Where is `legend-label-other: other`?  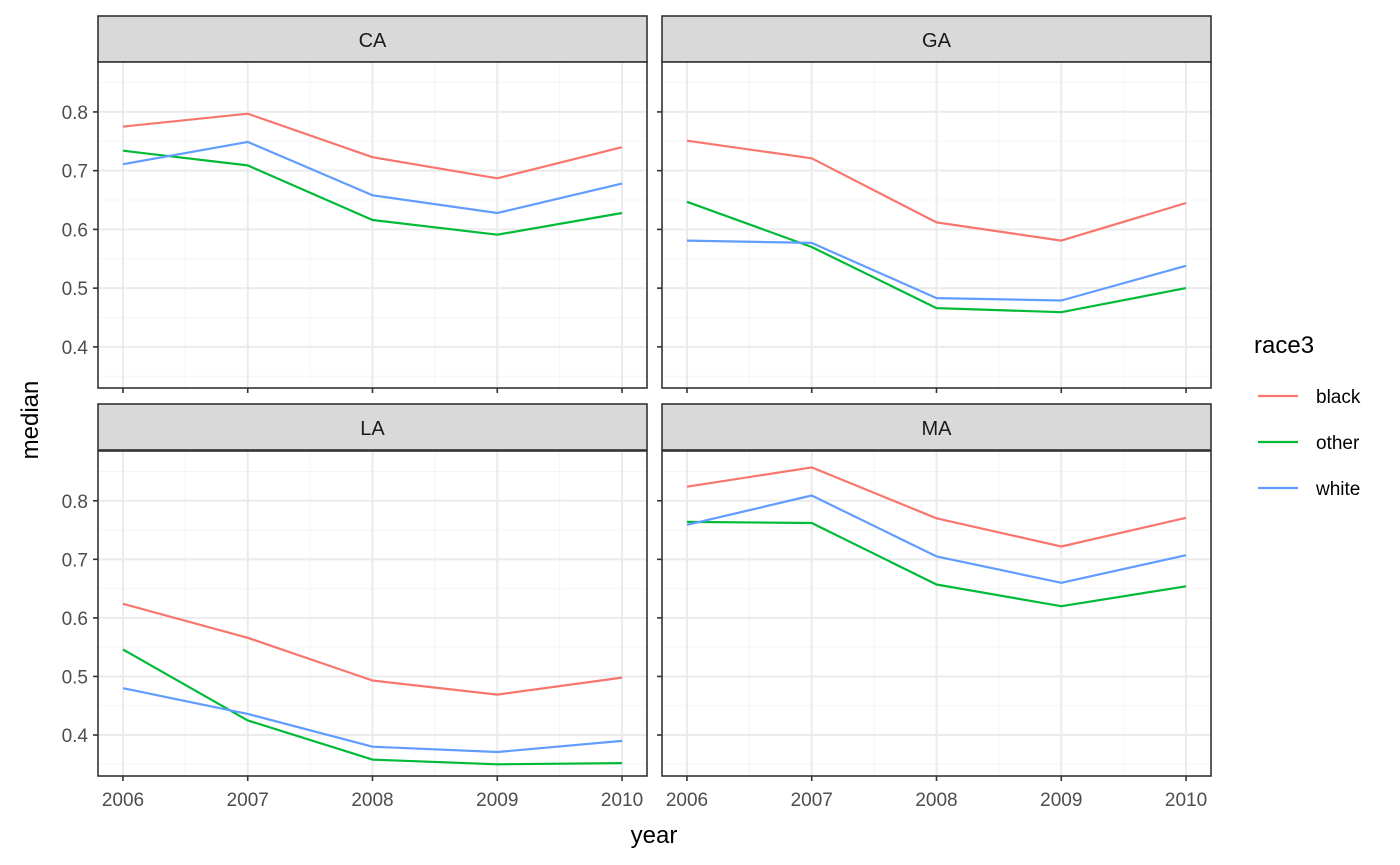
legend-label-other: other is located at coordinates (1338, 443).